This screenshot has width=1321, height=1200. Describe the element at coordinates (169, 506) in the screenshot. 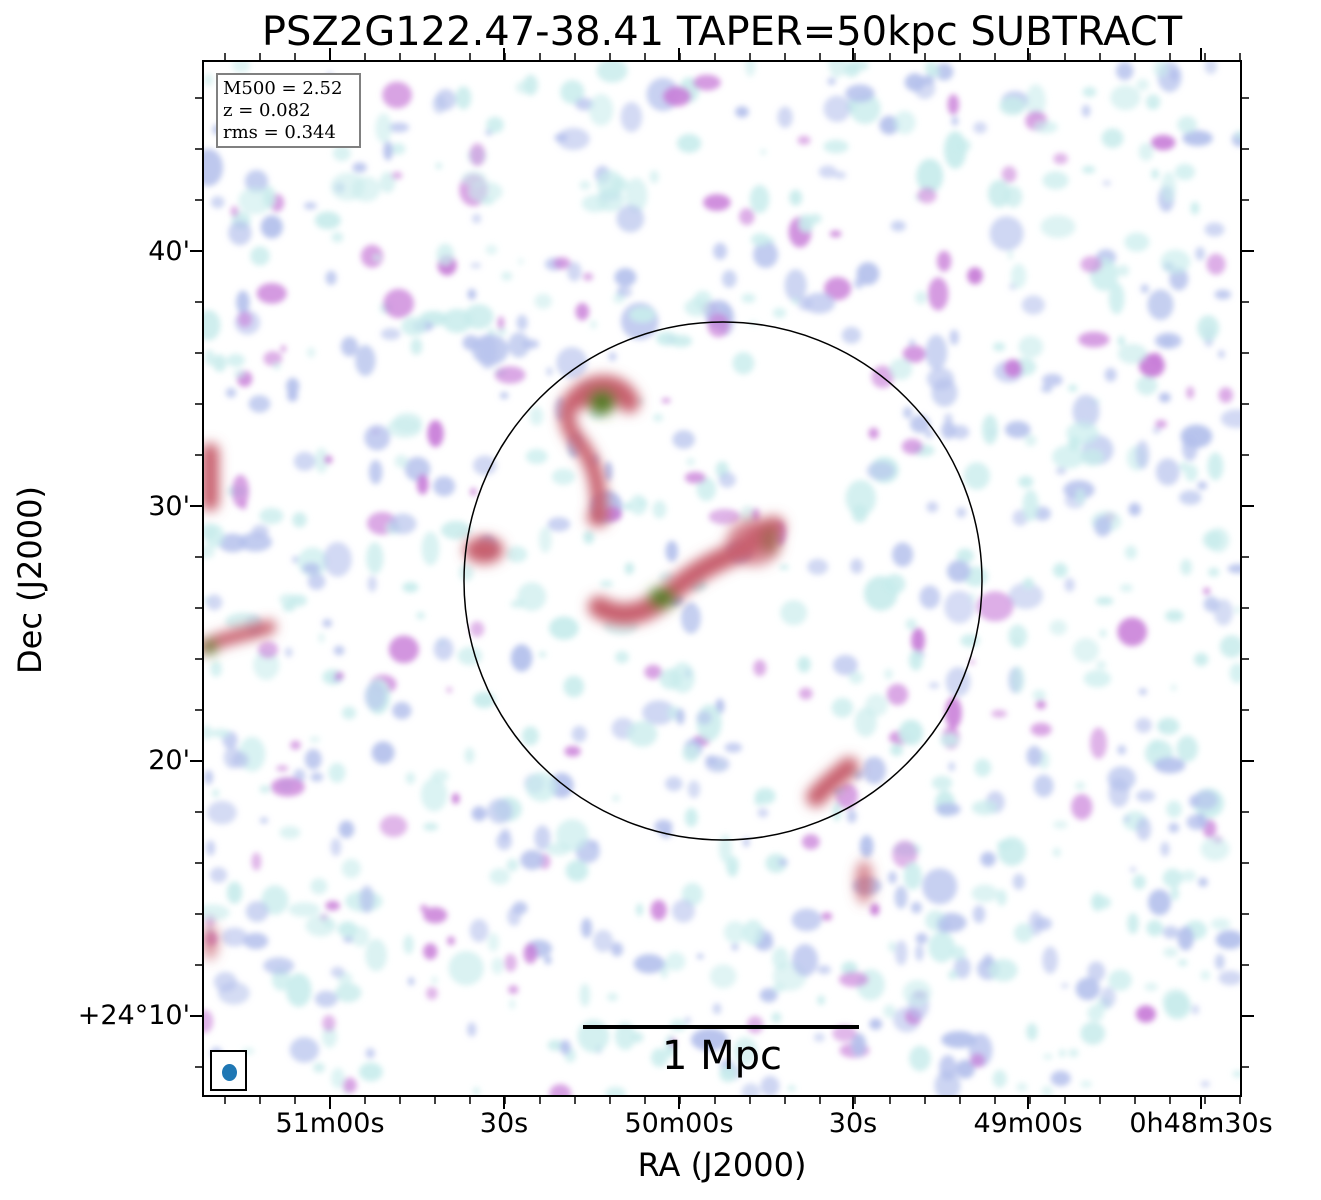

I see `y-tick-label: 30'` at that location.